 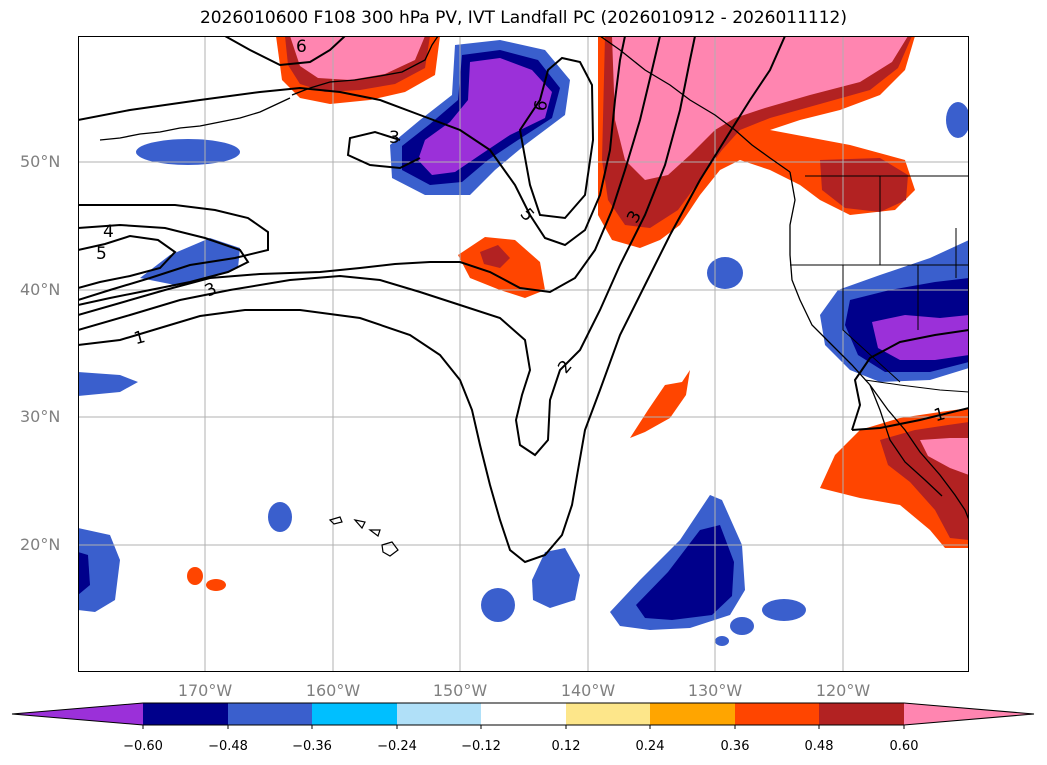 I want to click on negative-anomaly-edge-20n-core, so click(x=84, y=573).